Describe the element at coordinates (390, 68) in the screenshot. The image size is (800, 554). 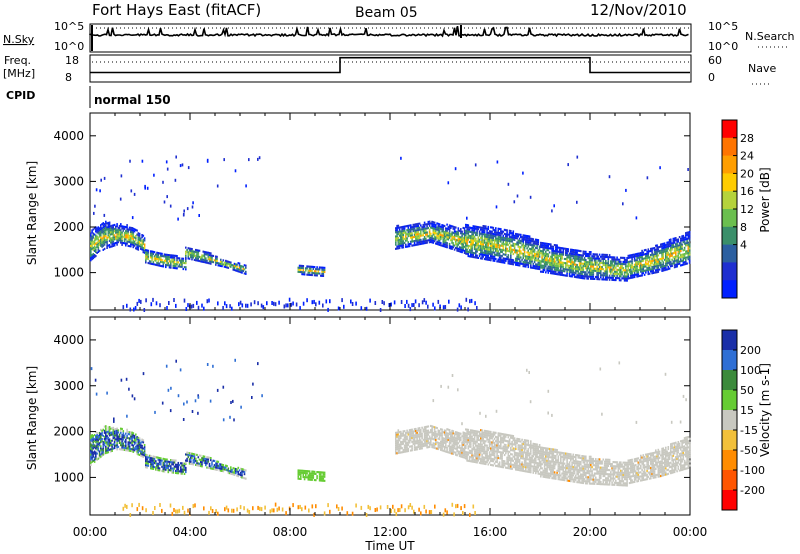
I see `freq-strip-frame` at that location.